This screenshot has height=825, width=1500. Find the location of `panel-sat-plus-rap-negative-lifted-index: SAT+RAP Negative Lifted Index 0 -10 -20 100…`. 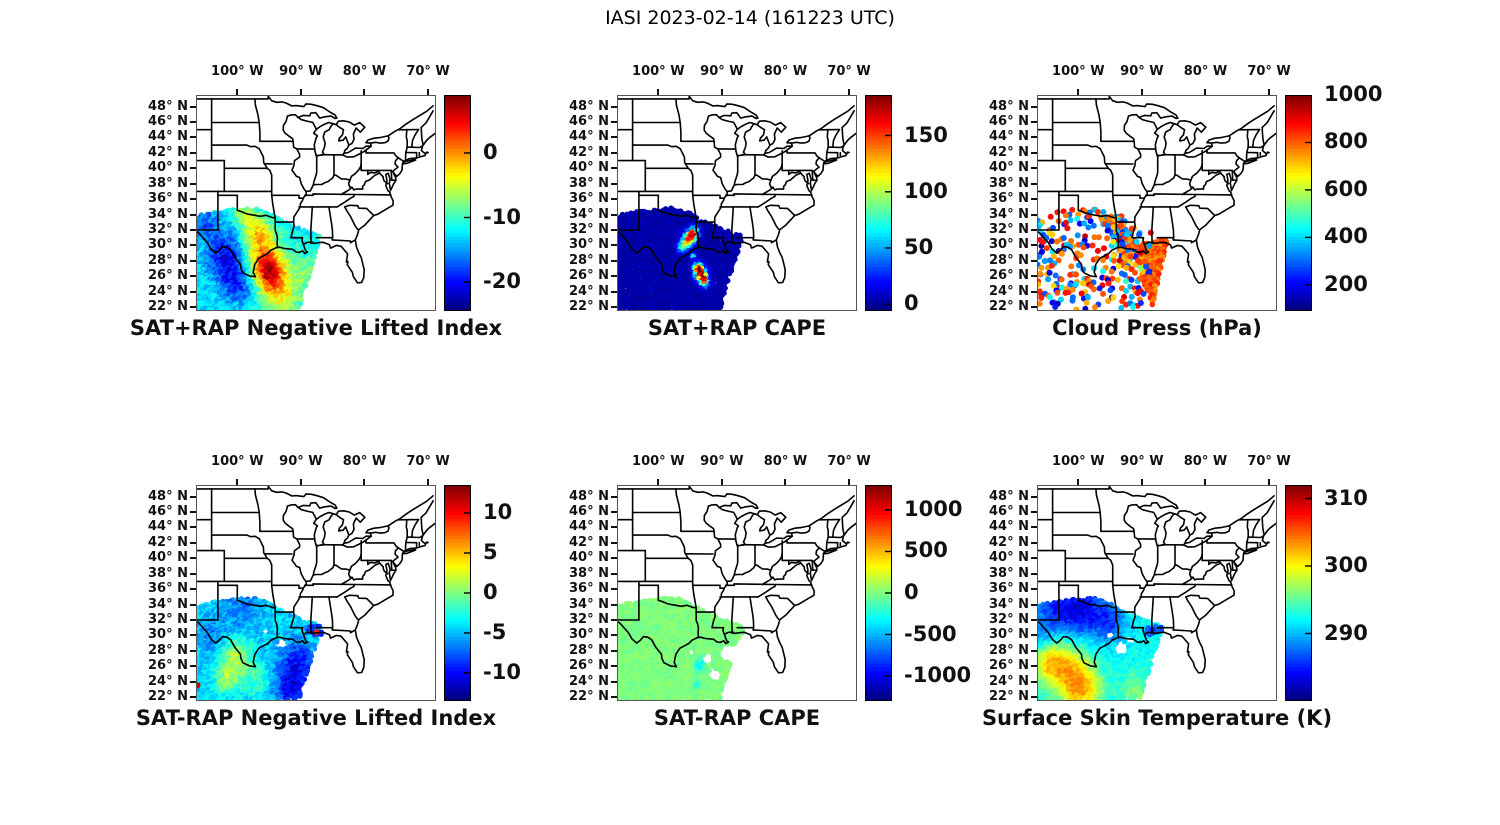

panel-sat-plus-rap-negative-lifted-index: SAT+RAP Negative Lifted Index 0 -10 -20 100… is located at coordinates (325, 202).